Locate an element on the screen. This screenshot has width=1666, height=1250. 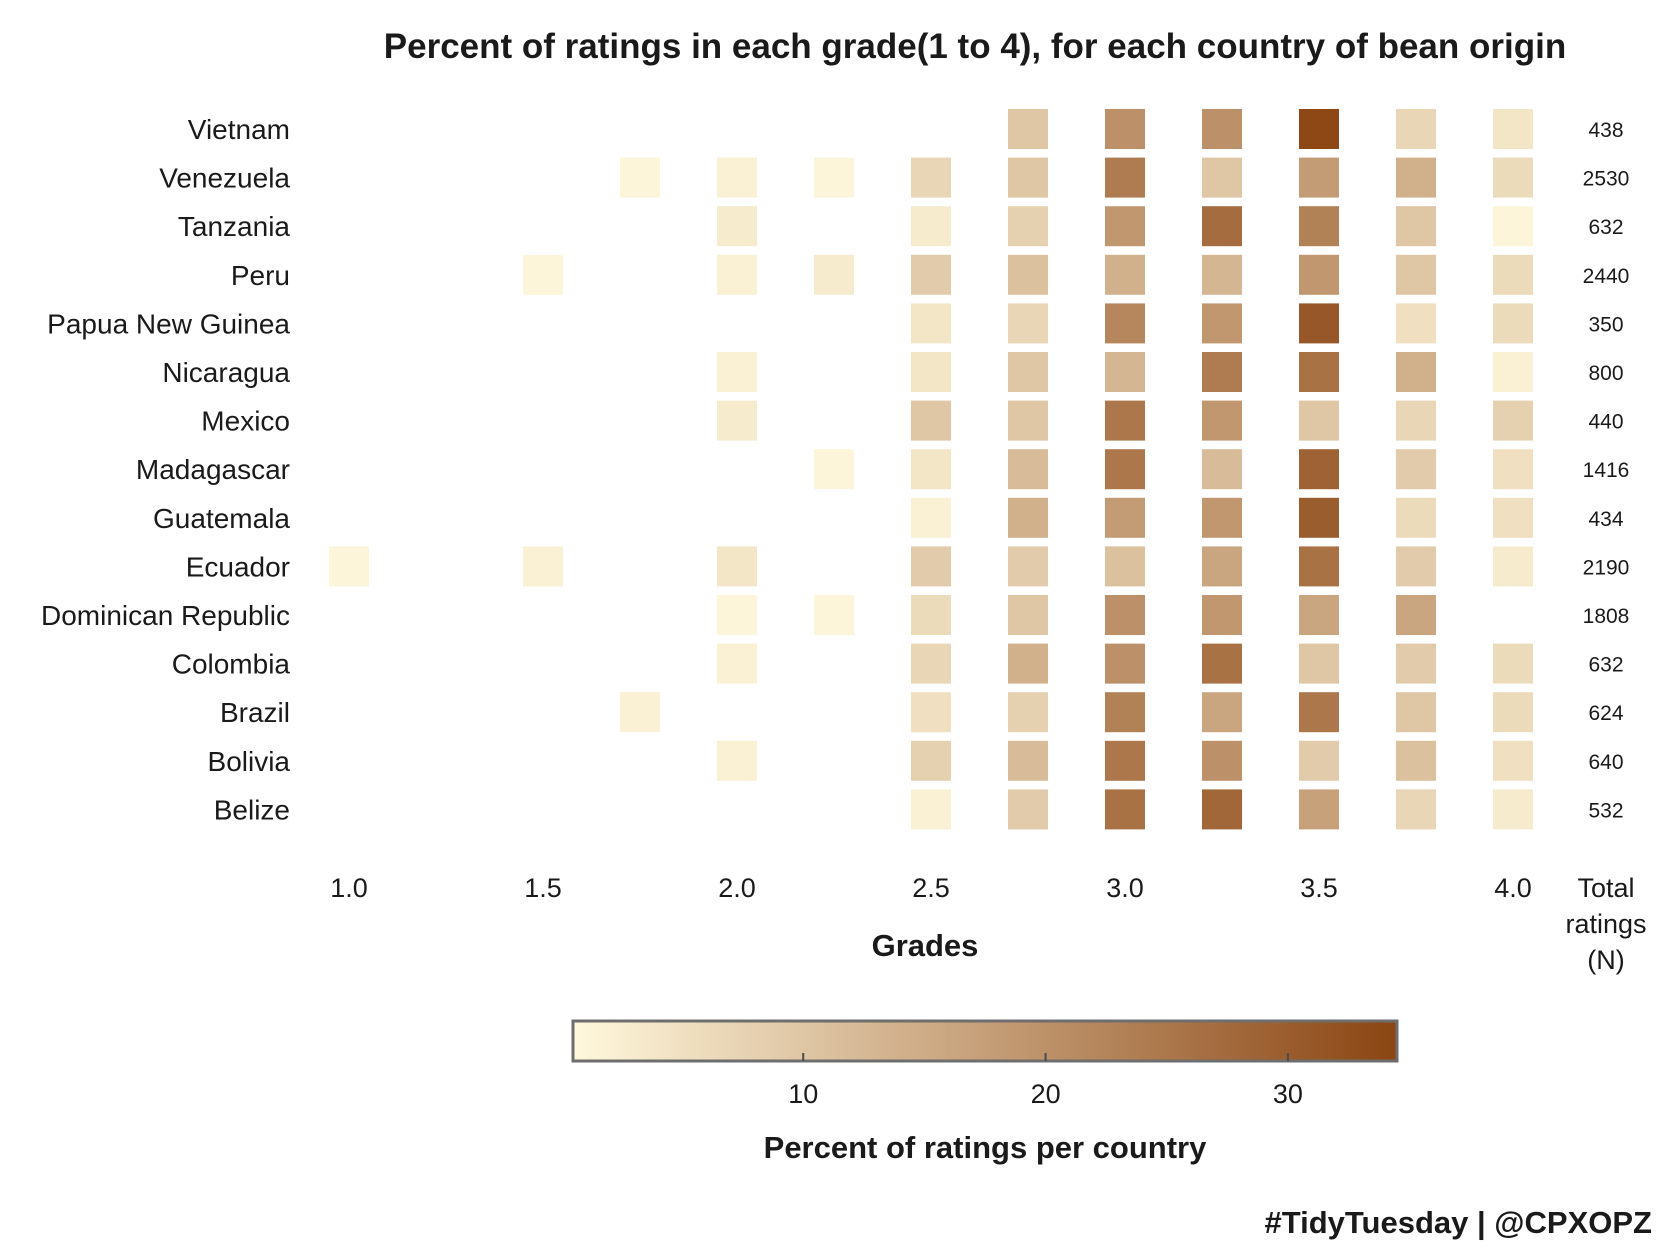
x-tick-label: 1.0 is located at coordinates (349, 888).